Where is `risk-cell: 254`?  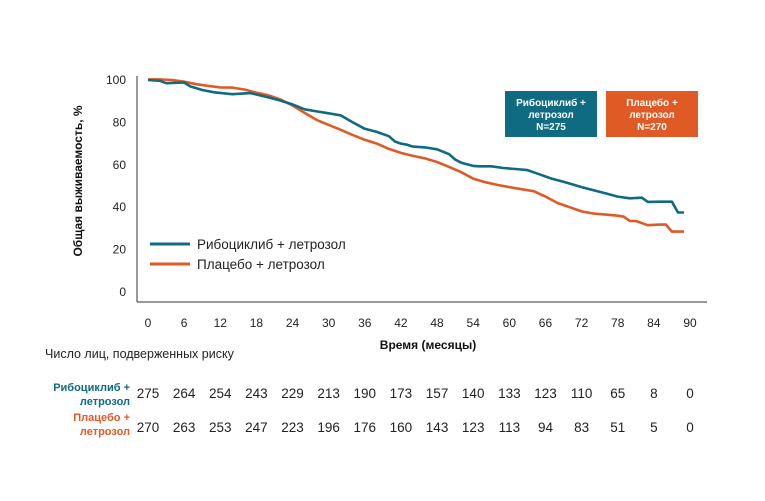
risk-cell: 254 is located at coordinates (220, 393).